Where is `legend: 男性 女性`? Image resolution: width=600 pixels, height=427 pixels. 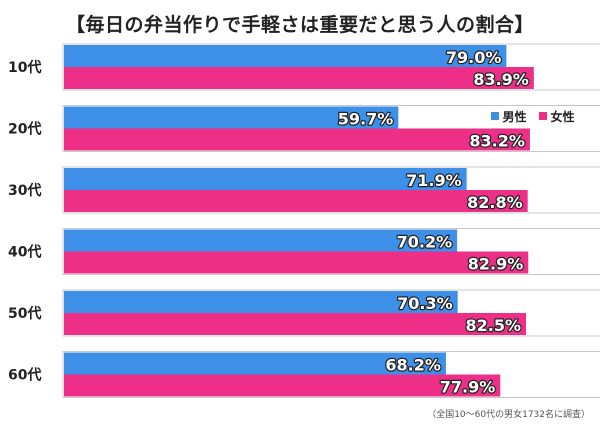 legend: 男性 女性 is located at coordinates (533, 116).